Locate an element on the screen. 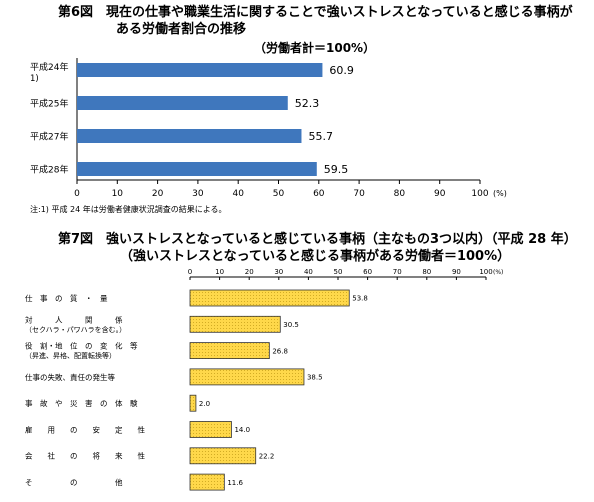 The image size is (594, 502). fig7-value-label: 2.0 is located at coordinates (204, 404).